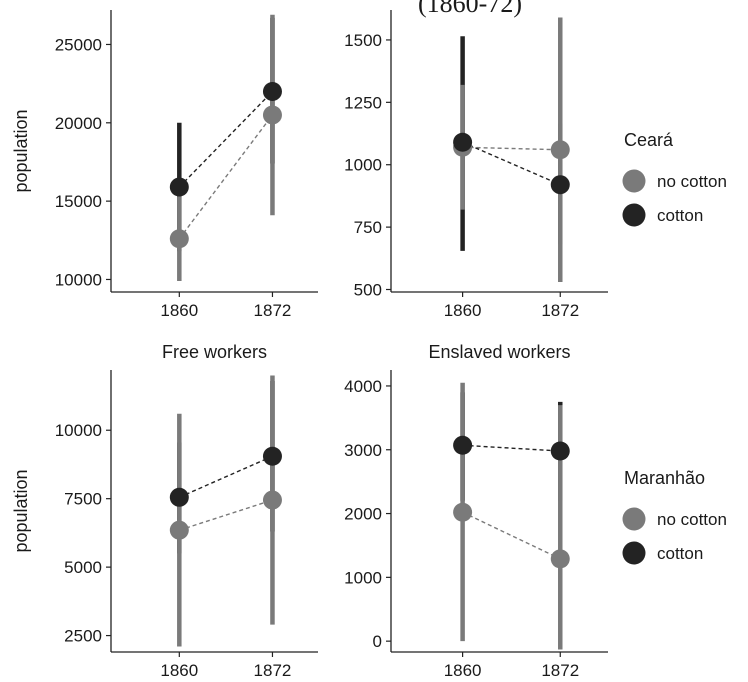 The image size is (748, 682). What do you see at coordinates (214, 352) in the screenshot?
I see `panel-title: Free workers` at bounding box center [214, 352].